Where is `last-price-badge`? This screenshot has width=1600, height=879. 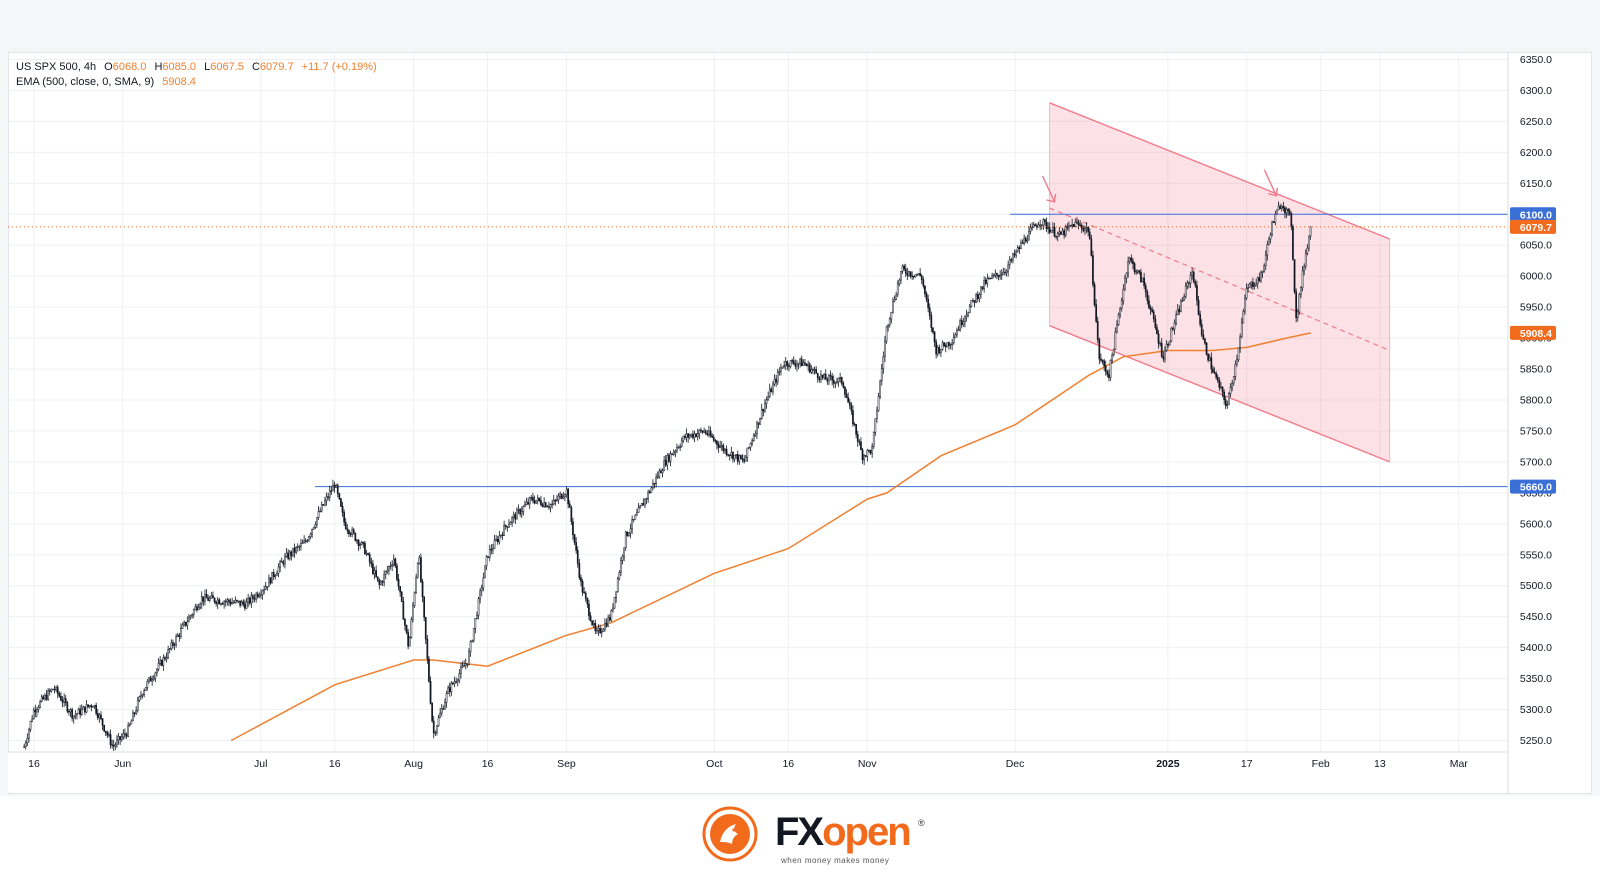 last-price-badge is located at coordinates (1533, 226).